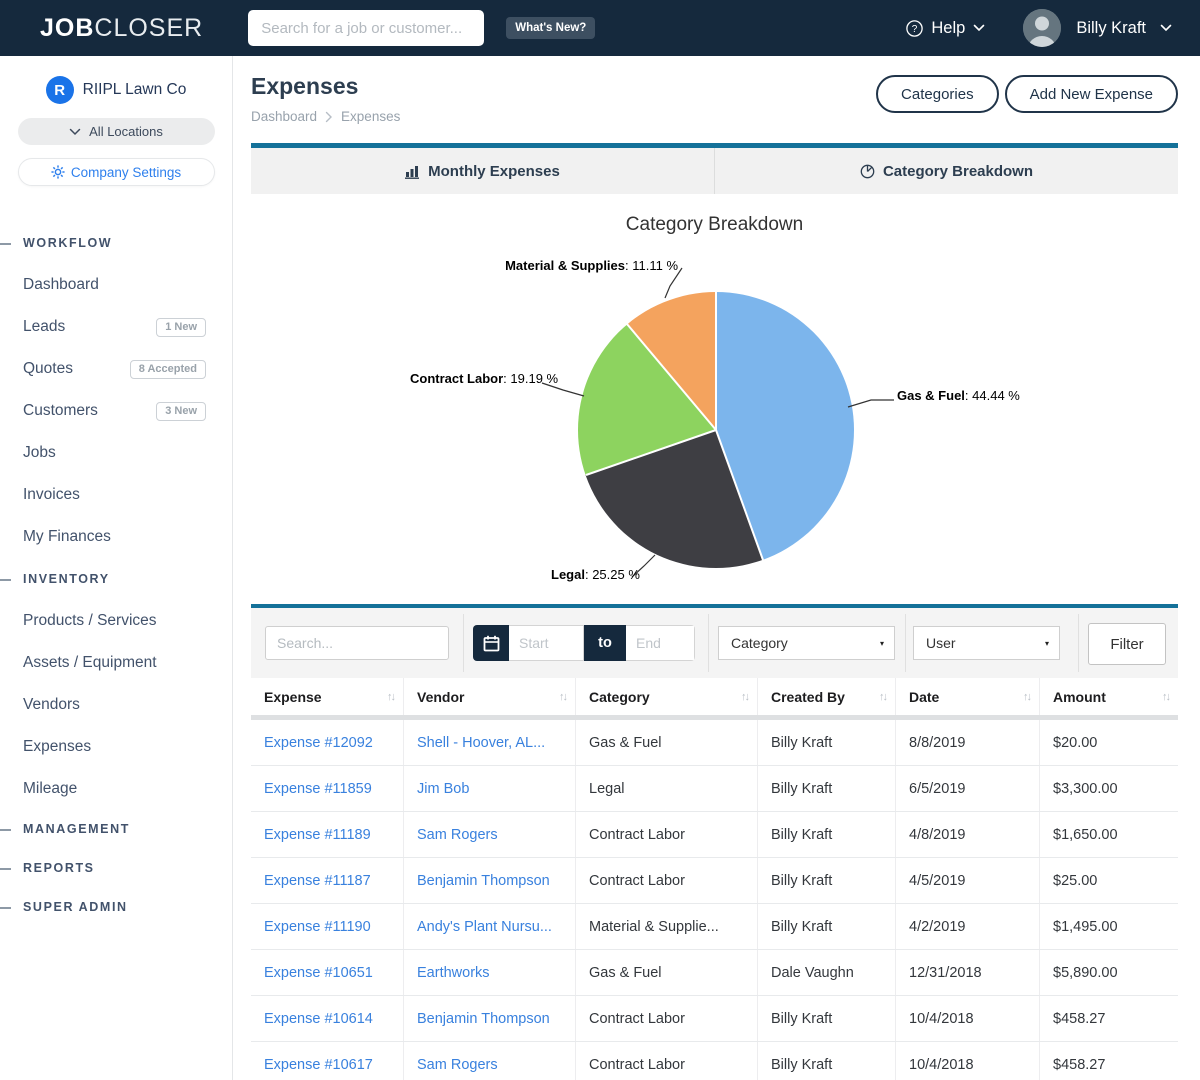  What do you see at coordinates (546, 643) in the screenshot?
I see `date-start-input` at bounding box center [546, 643].